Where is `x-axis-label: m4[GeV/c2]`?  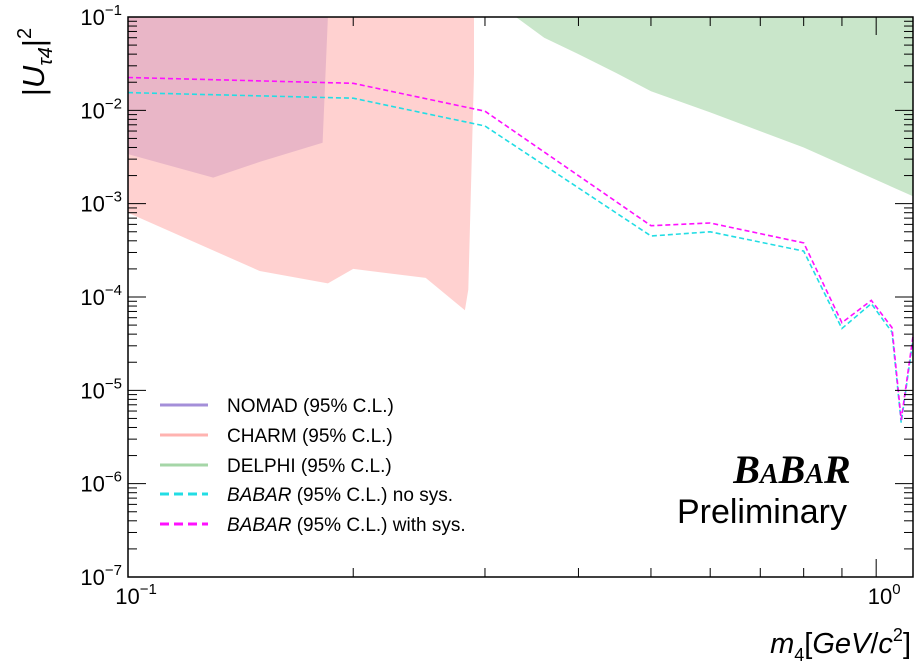 x-axis-label: m4[GeV/c2] is located at coordinates (840, 644).